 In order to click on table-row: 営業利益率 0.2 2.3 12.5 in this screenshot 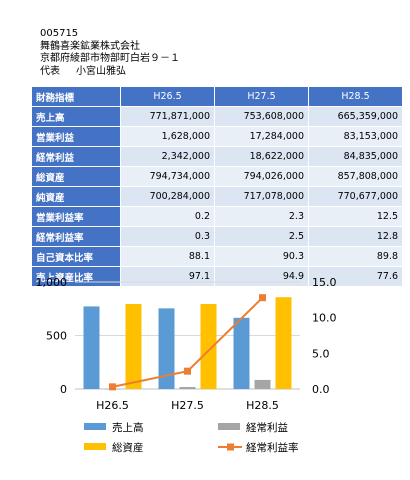, I will do `click(217, 216)`.